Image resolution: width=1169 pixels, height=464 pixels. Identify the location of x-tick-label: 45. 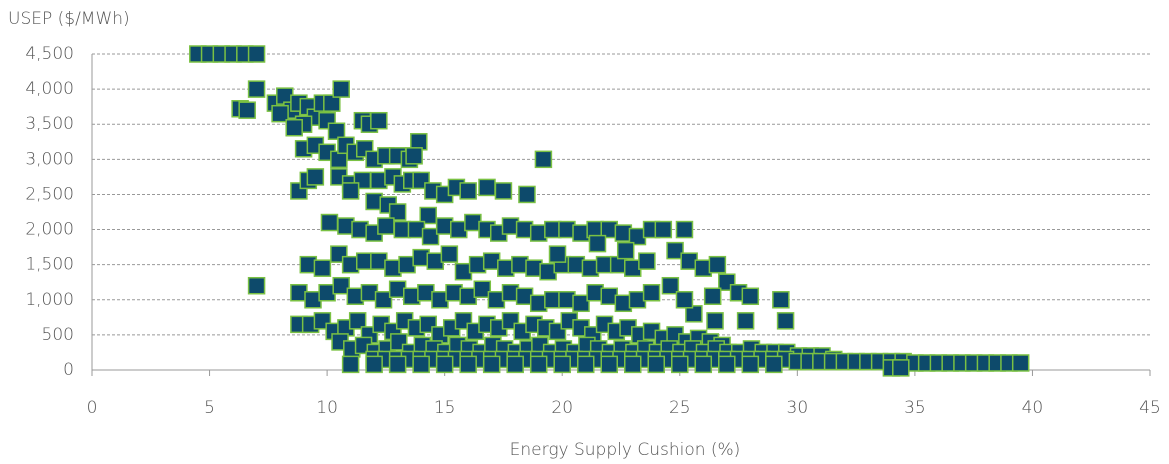
(1150, 408).